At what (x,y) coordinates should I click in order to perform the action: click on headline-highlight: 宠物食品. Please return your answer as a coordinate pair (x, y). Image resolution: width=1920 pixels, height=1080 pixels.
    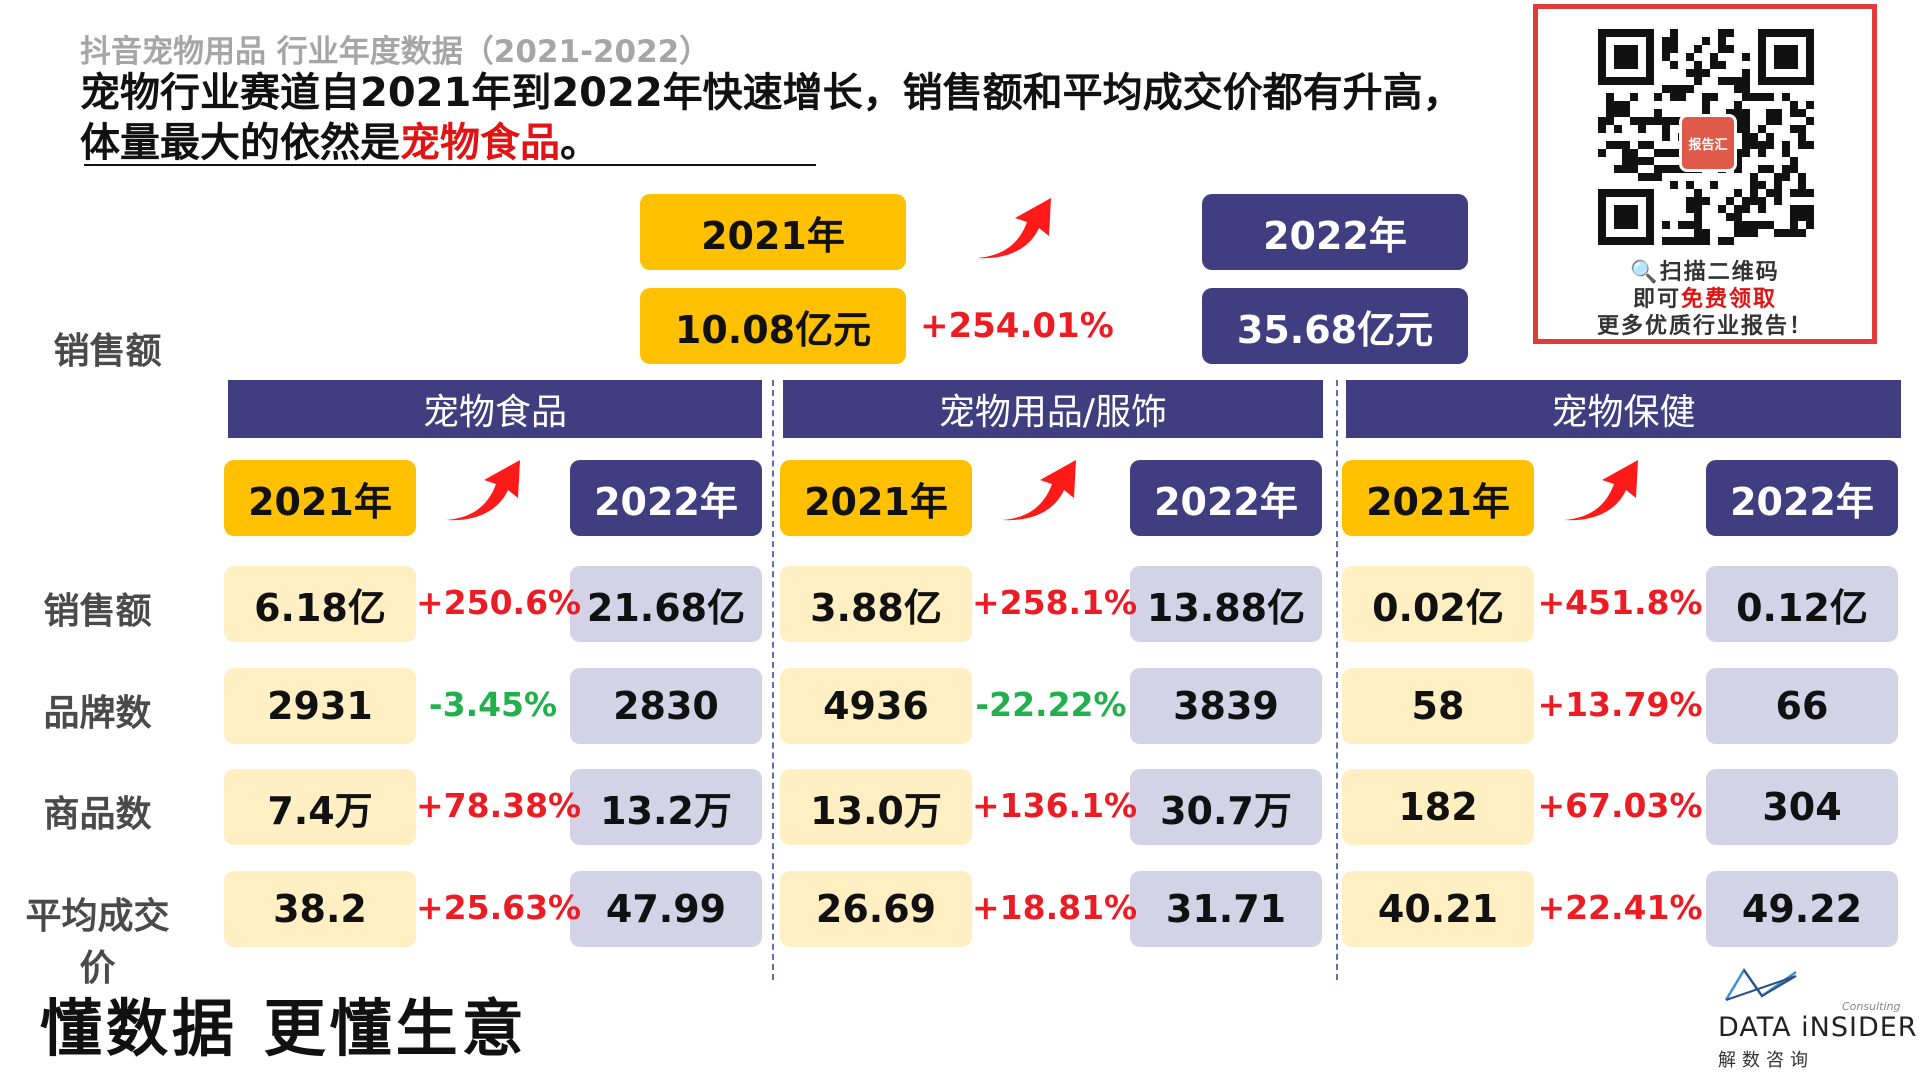
    Looking at the image, I should click on (480, 143).